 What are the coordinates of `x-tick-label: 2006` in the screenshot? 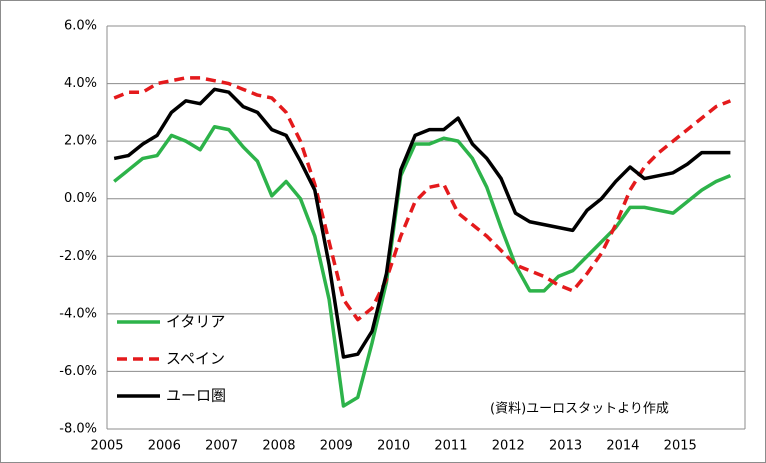 It's located at (164, 446).